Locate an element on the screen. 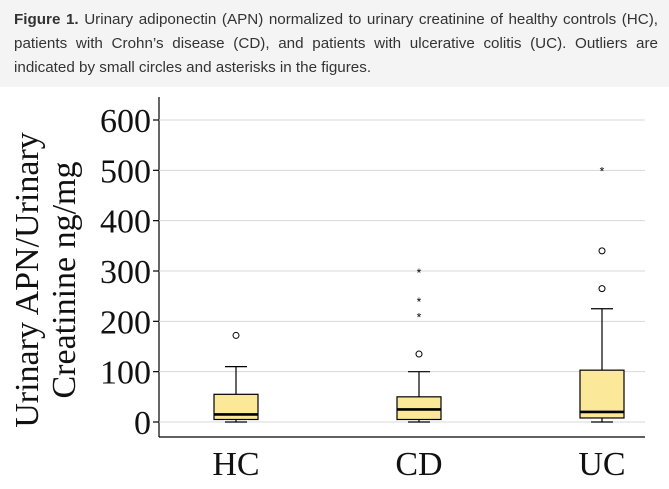  y-tick-label-100: 100 is located at coordinates (125, 373).